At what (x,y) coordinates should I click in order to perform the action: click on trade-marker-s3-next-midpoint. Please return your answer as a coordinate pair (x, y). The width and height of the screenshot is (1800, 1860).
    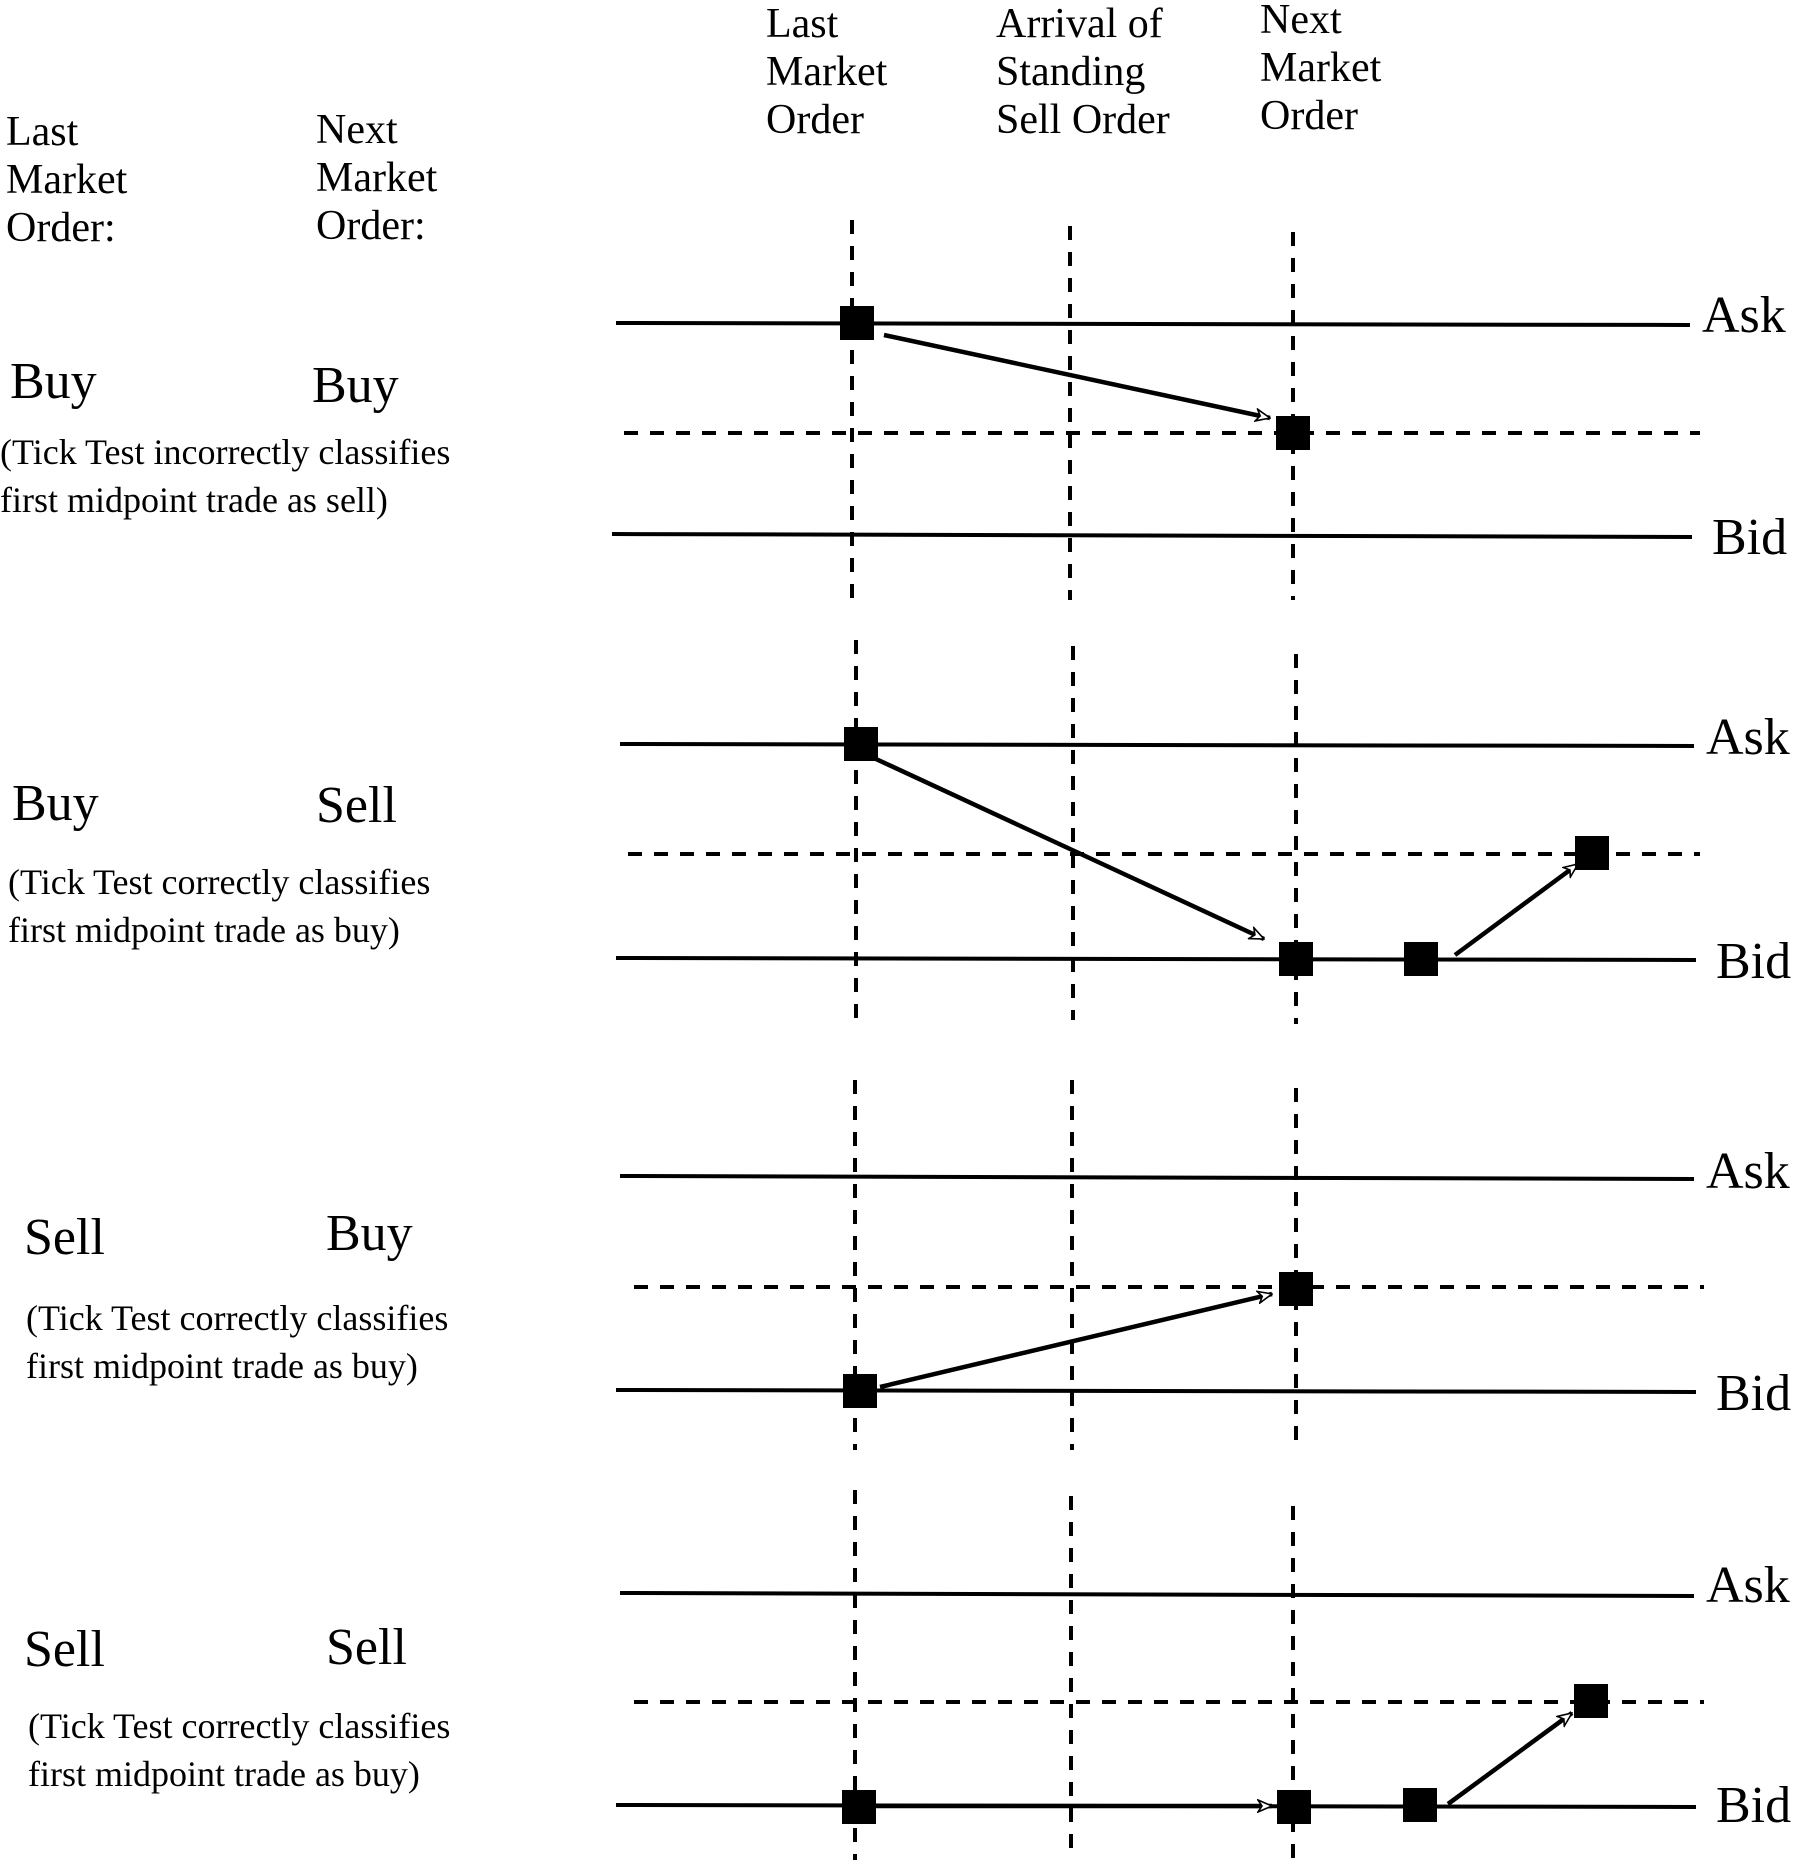
    Looking at the image, I should click on (1296, 1289).